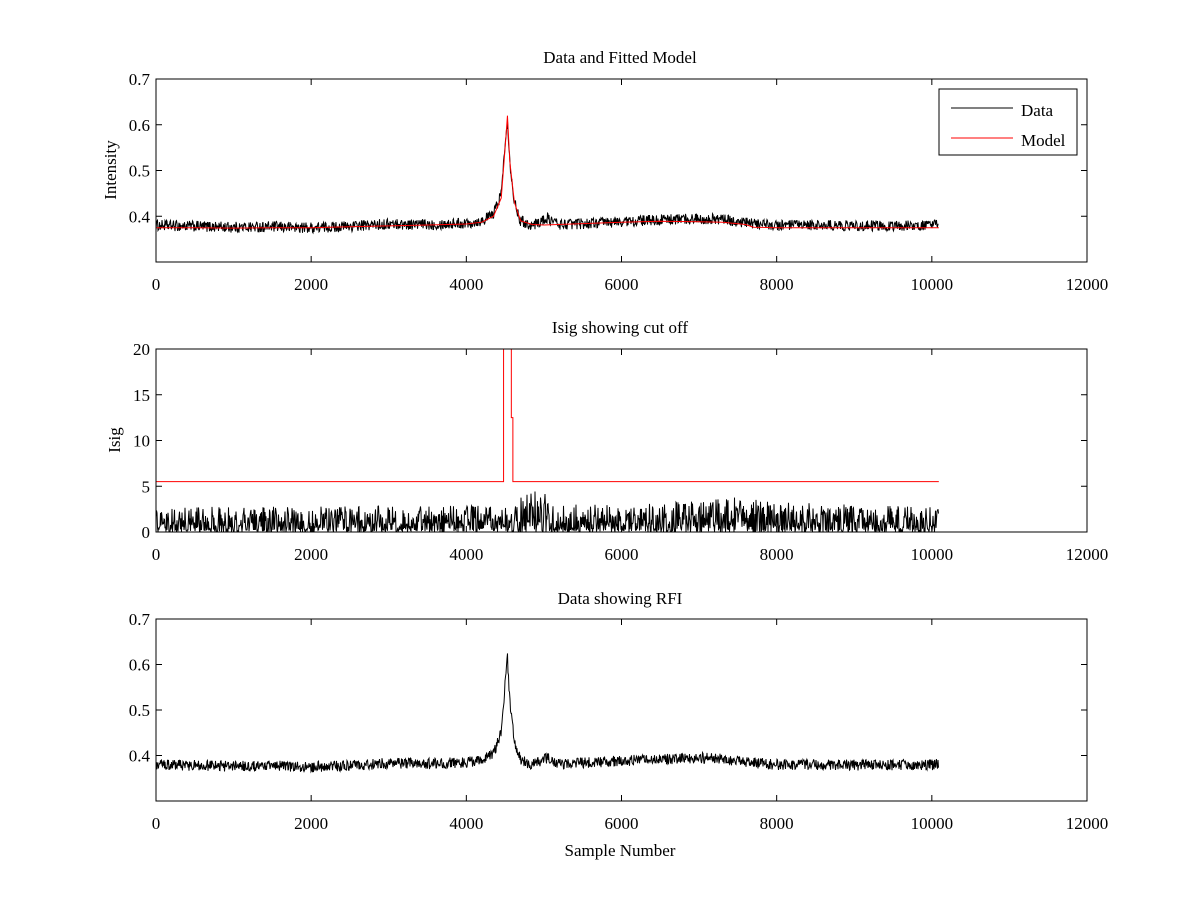 Image resolution: width=1200 pixels, height=900 pixels. What do you see at coordinates (146, 486) in the screenshot?
I see `y-tick-label: 5` at bounding box center [146, 486].